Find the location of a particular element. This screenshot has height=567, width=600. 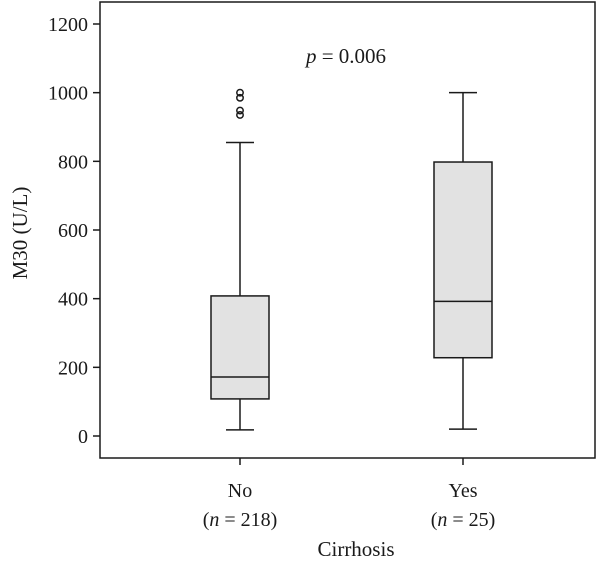

box-group-yes is located at coordinates (463, 260).